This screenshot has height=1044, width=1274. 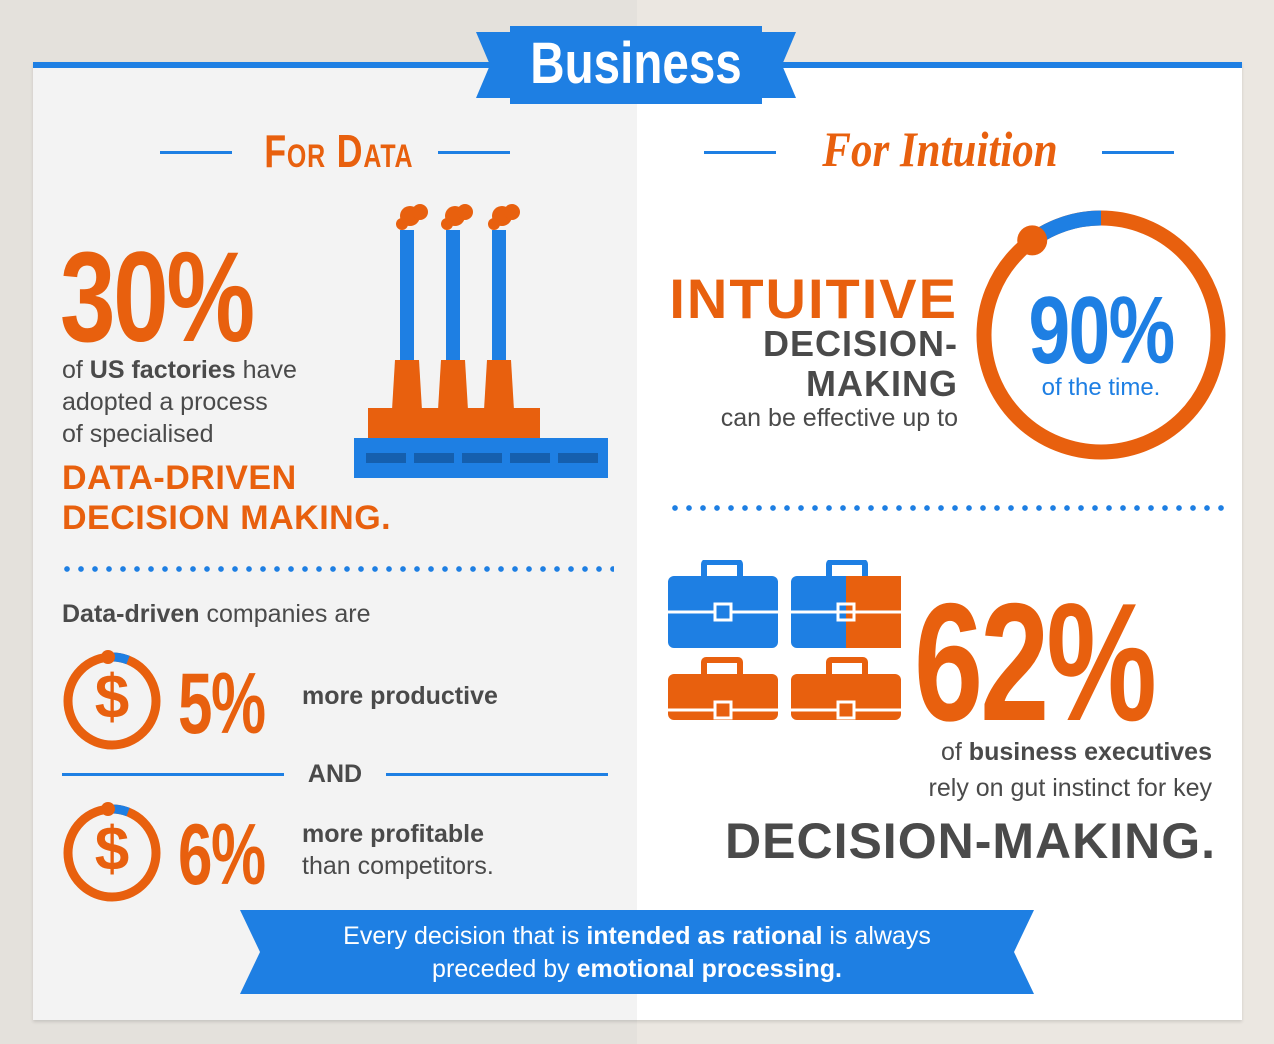 What do you see at coordinates (398, 850) in the screenshot?
I see `profitable-text: more profitable than competitors.` at bounding box center [398, 850].